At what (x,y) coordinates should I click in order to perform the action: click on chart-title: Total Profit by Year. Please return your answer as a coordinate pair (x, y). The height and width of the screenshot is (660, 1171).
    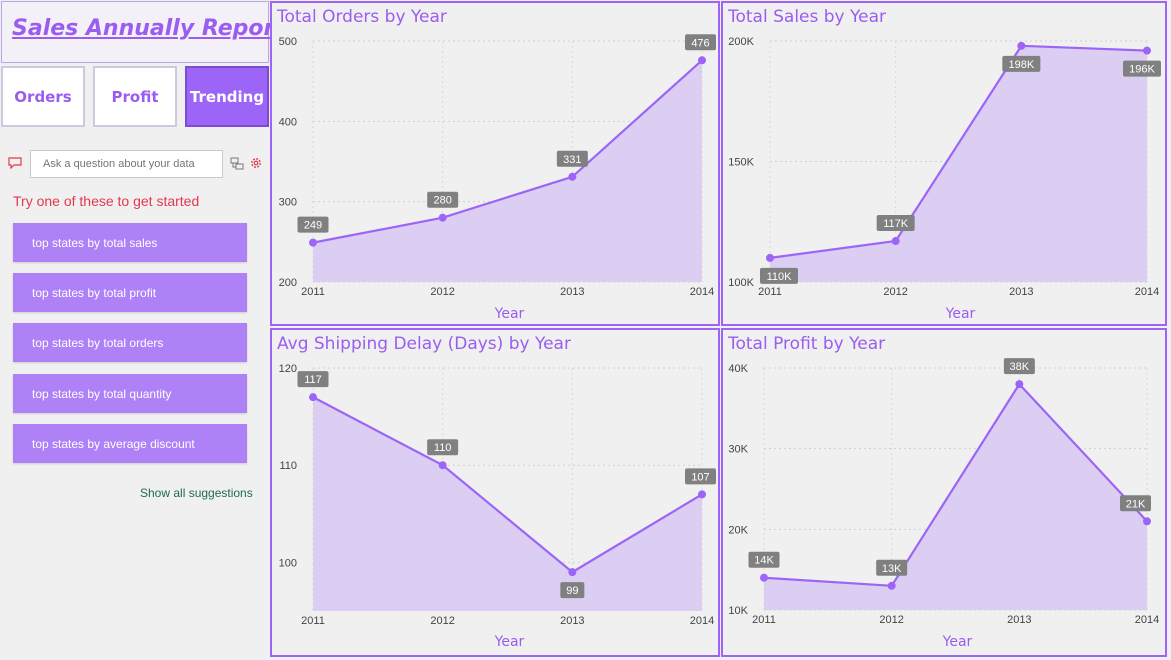
    Looking at the image, I should click on (807, 344).